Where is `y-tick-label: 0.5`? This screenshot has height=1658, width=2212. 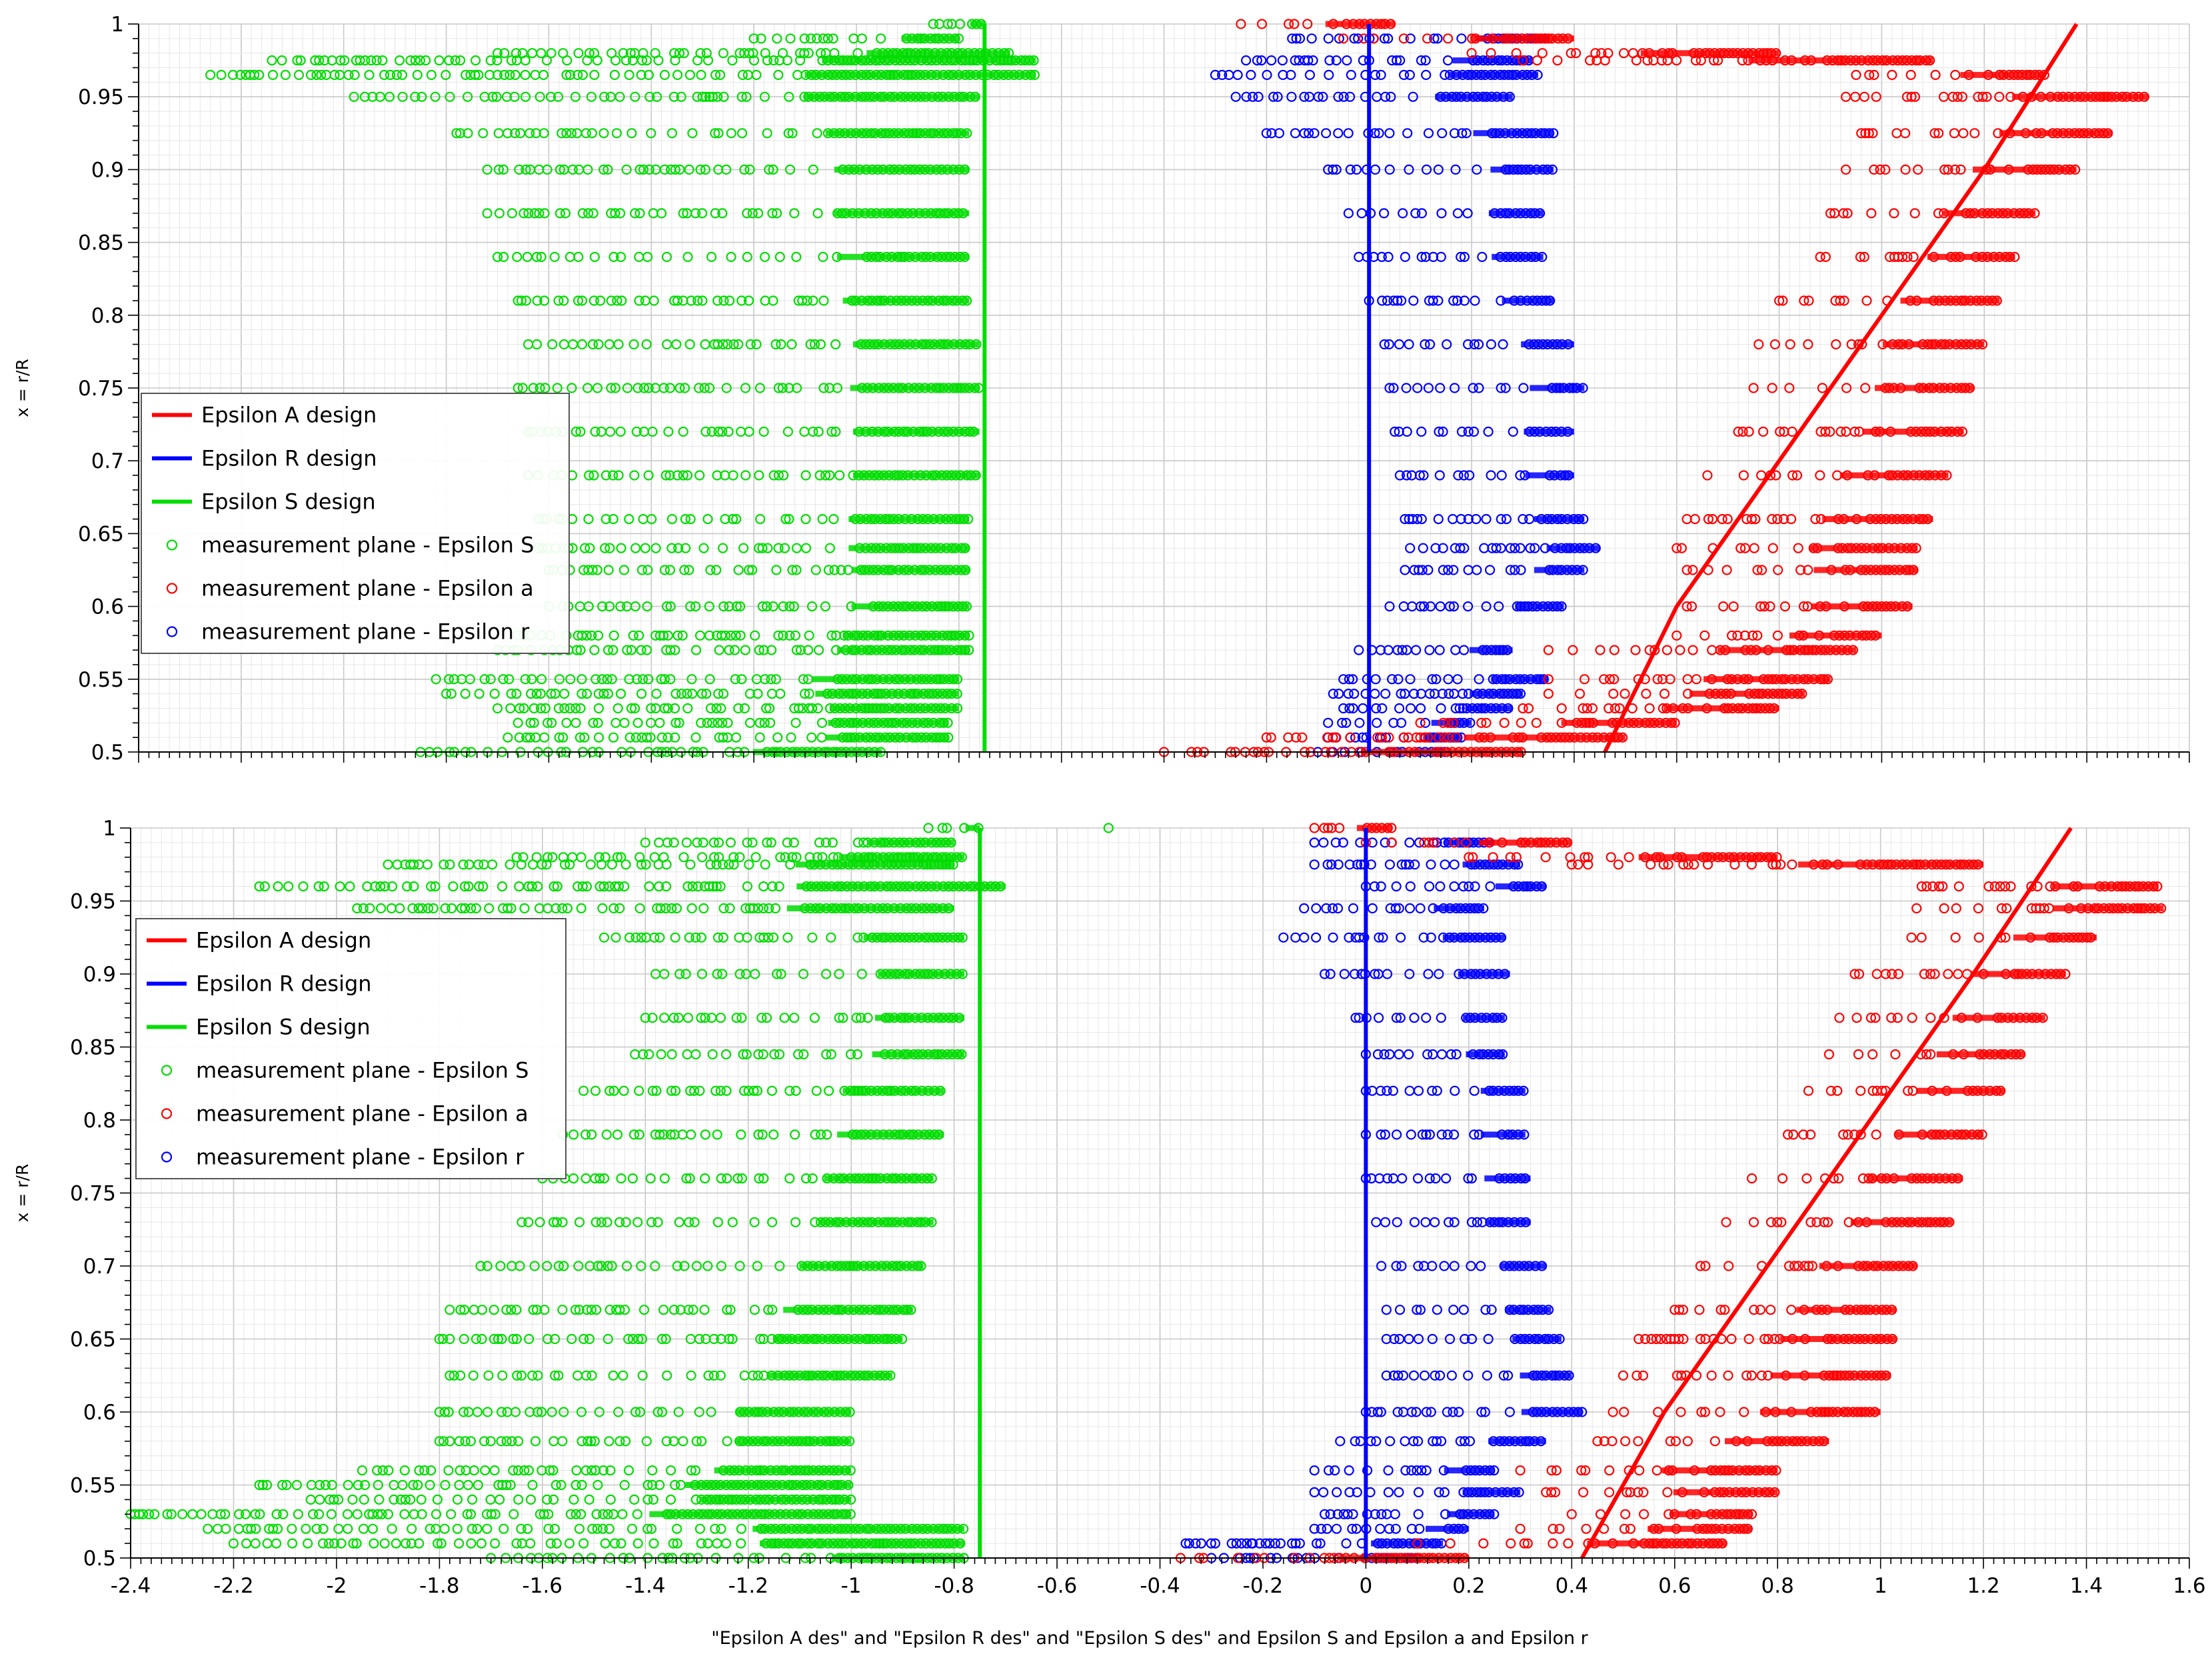 y-tick-label: 0.5 is located at coordinates (107, 753).